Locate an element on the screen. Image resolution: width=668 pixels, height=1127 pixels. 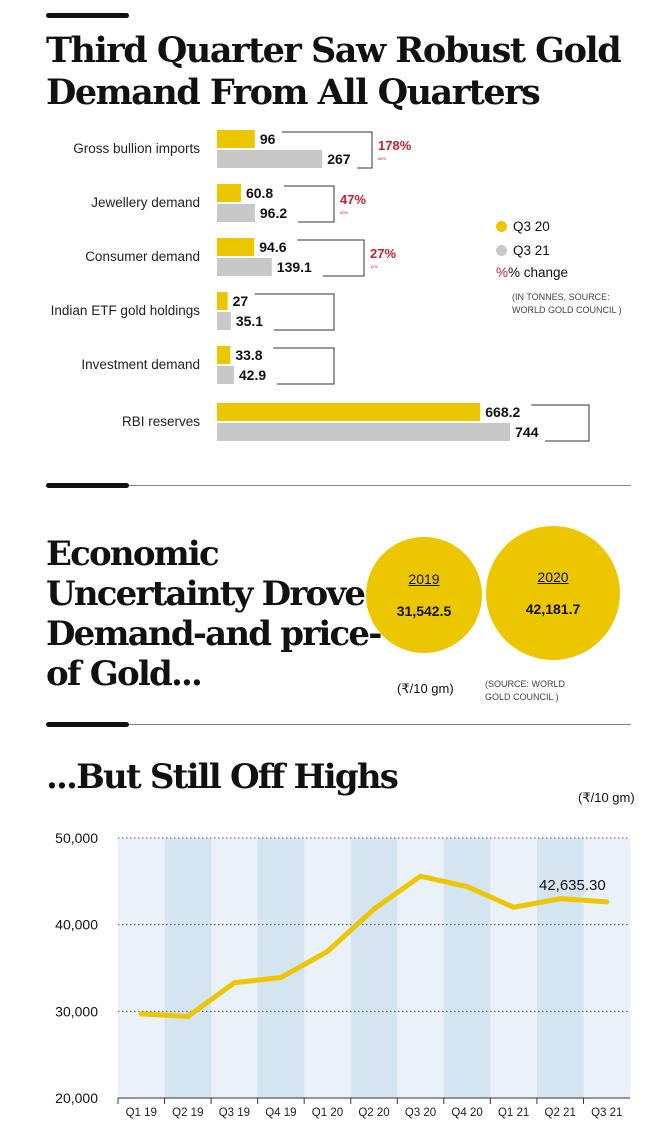
section2-title-line3: Demand-and price- is located at coordinates (214, 634).